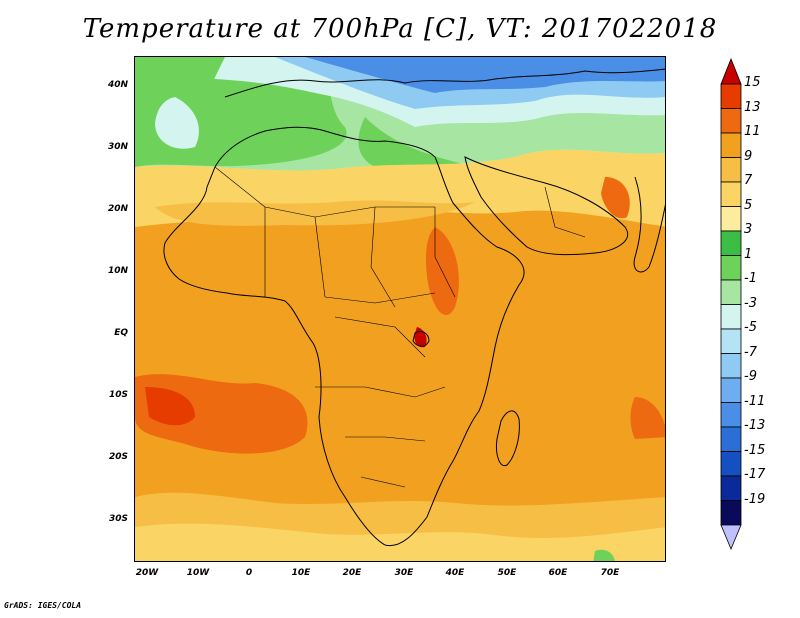 This screenshot has width=800, height=618. I want to click on field-blue, so click(485, 75).